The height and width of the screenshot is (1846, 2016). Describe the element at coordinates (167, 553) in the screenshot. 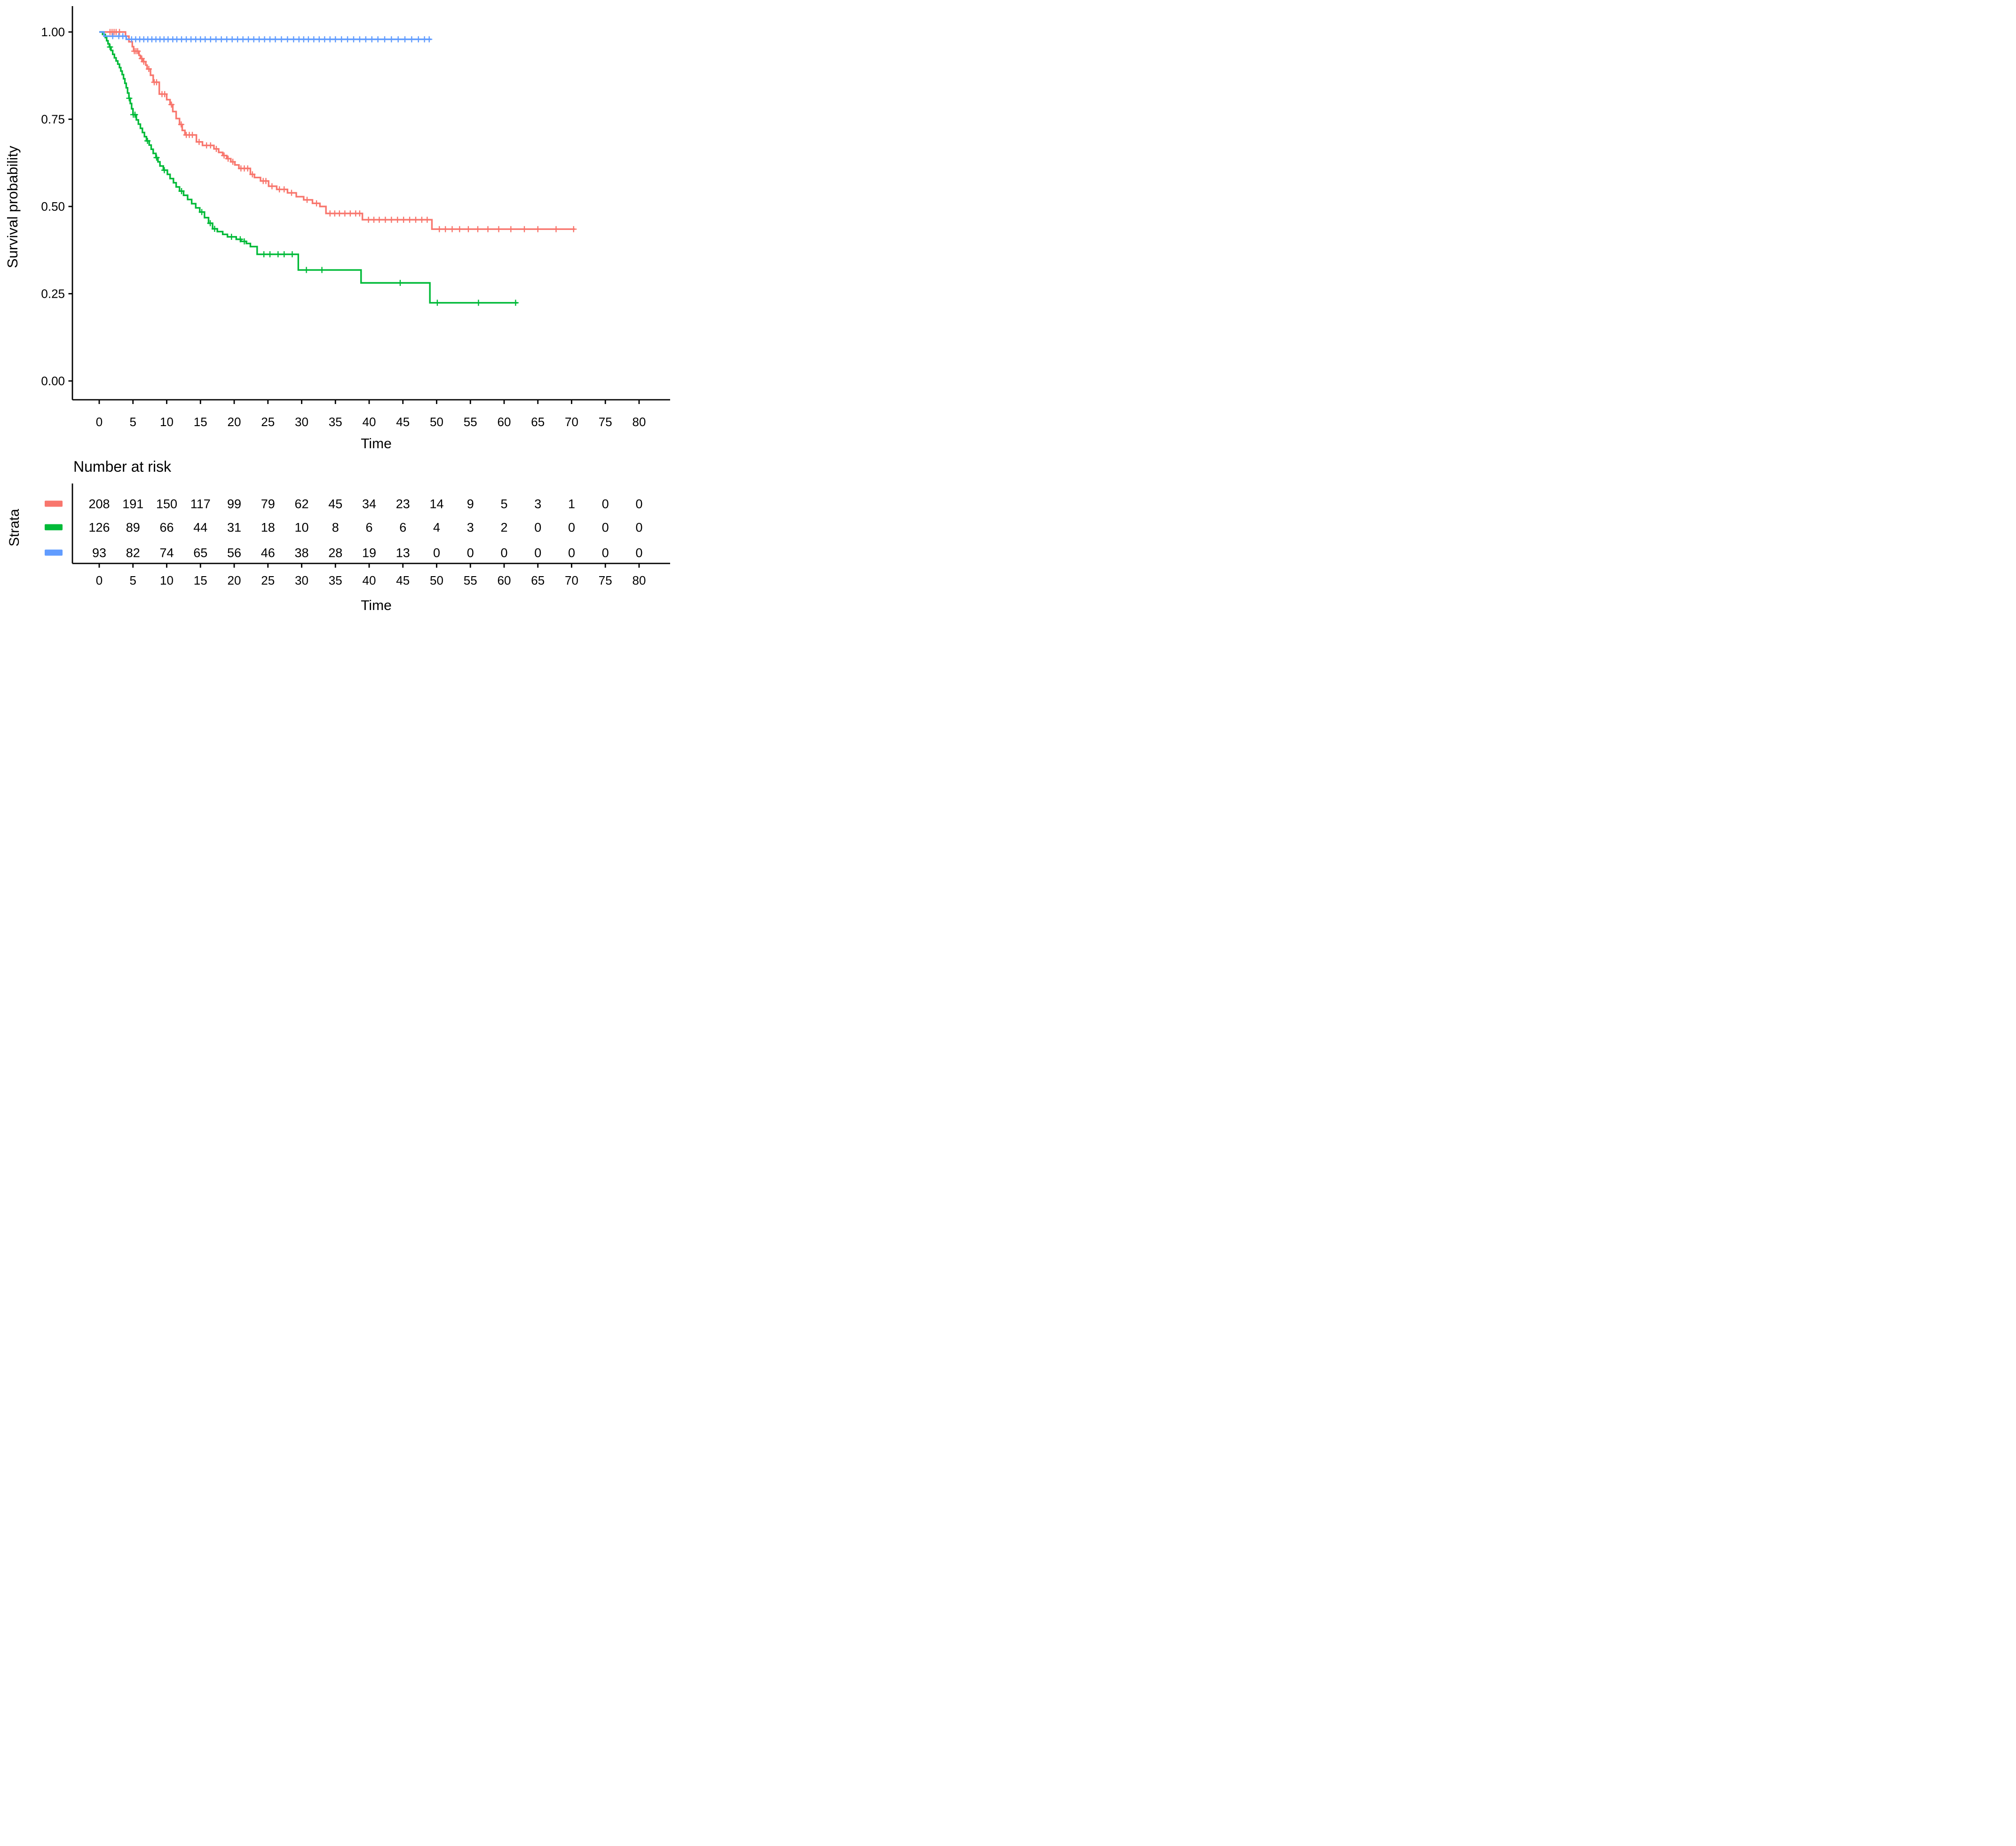

I see `risk-count: 74` at that location.